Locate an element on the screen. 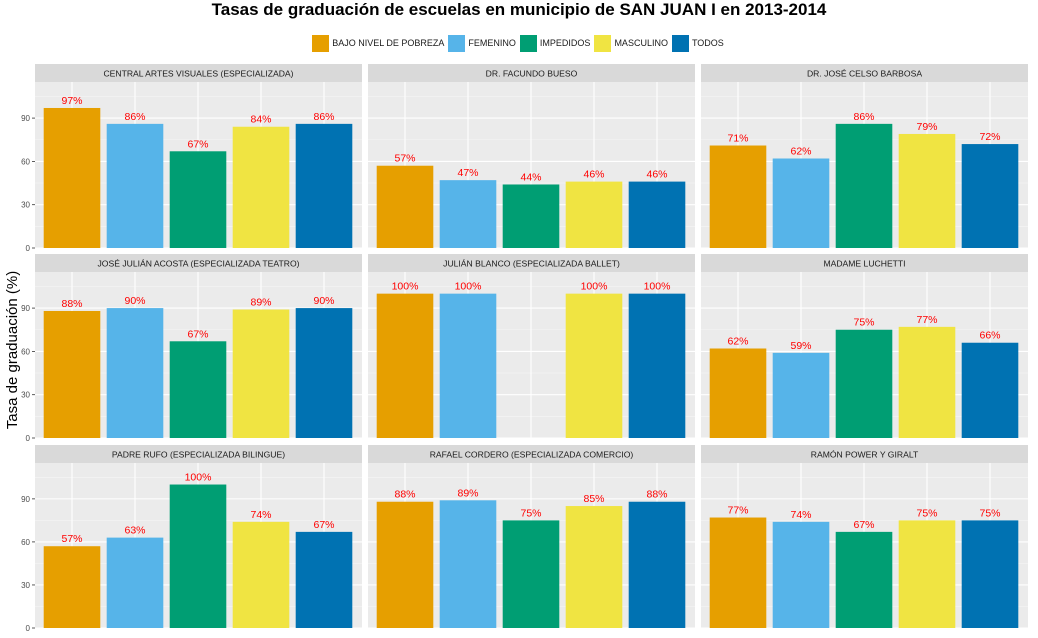 This screenshot has width=1038, height=638. legend-label: FEMENINO is located at coordinates (492, 43).